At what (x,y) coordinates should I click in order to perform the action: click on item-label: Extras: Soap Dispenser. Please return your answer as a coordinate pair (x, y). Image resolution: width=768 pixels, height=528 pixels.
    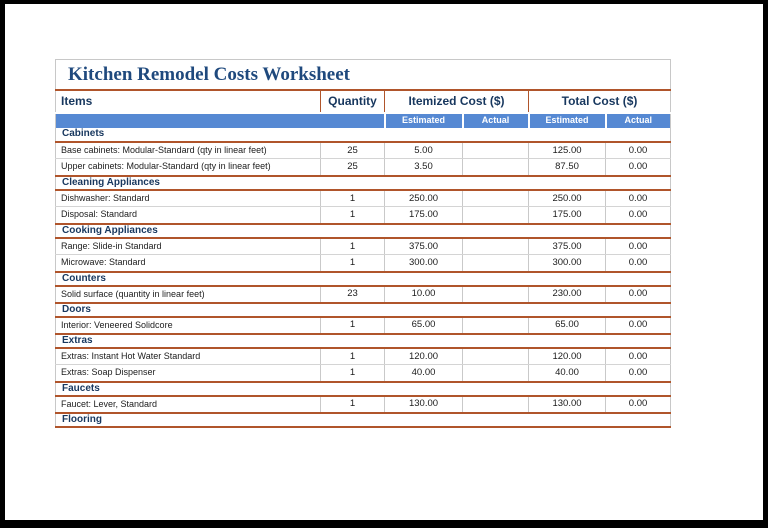
    Looking at the image, I should click on (188, 373).